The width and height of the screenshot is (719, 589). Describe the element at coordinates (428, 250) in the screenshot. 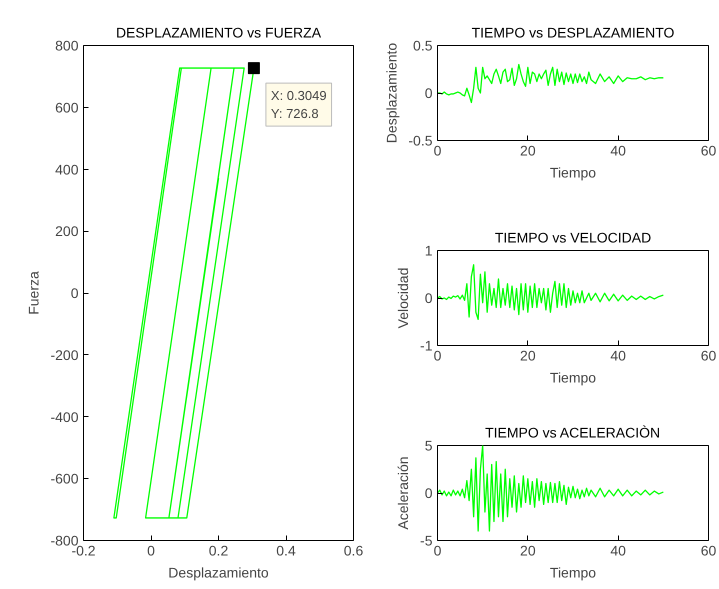

I see `y-tick-label: 1` at that location.